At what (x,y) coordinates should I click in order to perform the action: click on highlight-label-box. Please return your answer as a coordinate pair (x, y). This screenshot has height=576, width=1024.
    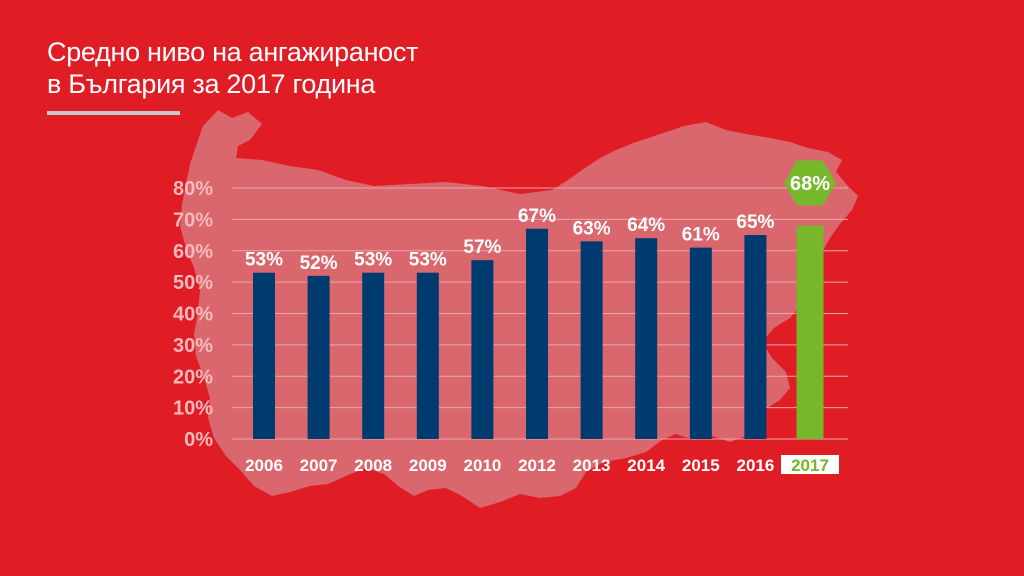
    Looking at the image, I should click on (810, 464).